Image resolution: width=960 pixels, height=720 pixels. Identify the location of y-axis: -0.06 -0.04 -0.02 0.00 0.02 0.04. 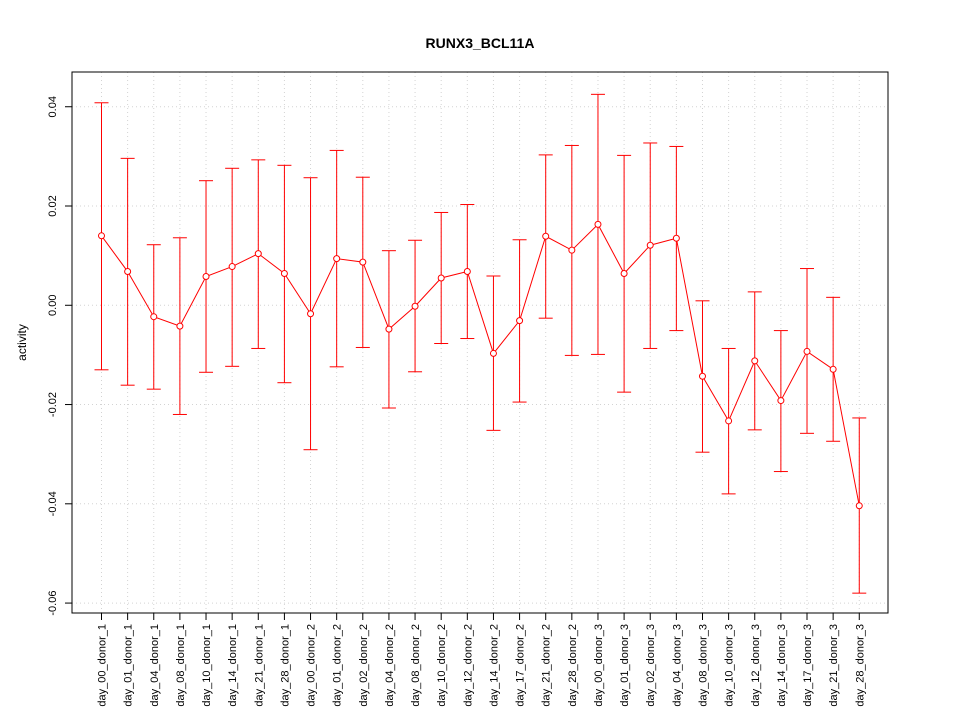
(60, 356).